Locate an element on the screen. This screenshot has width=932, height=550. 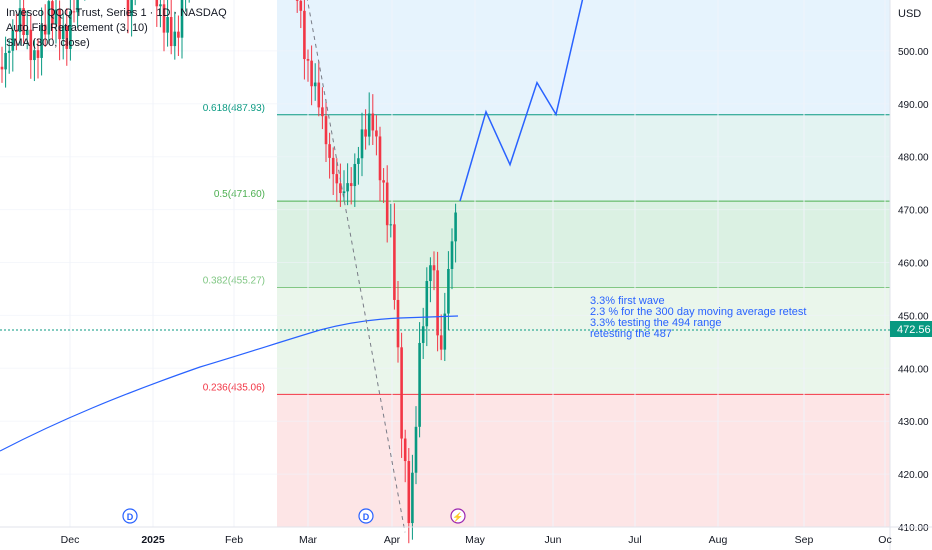
time-tick-label: May is located at coordinates (475, 540).